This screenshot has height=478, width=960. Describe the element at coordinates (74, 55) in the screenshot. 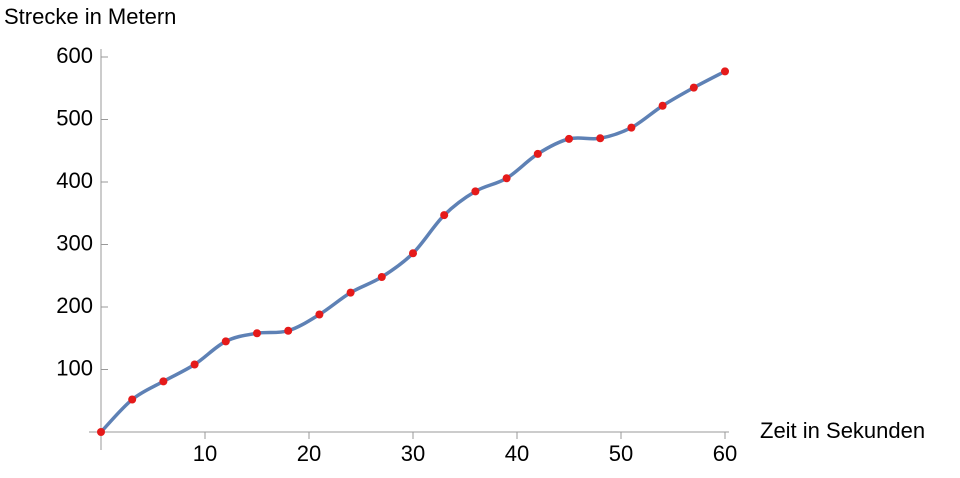

I see `y-tick-label: 600` at that location.